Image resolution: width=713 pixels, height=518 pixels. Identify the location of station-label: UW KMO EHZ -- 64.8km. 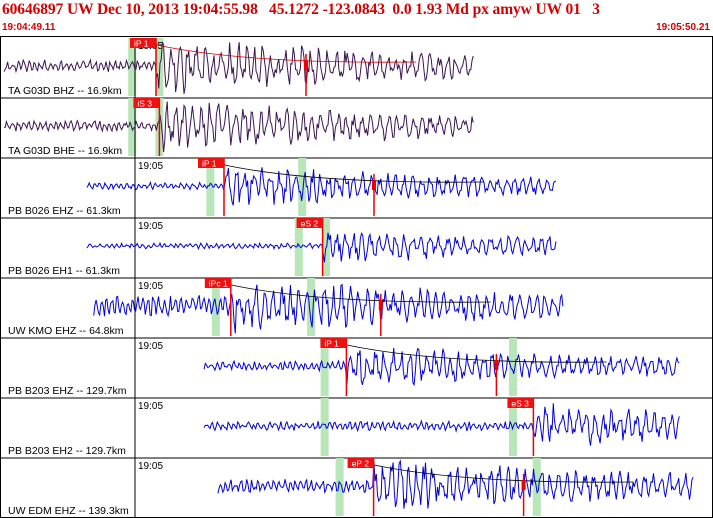
(66, 331).